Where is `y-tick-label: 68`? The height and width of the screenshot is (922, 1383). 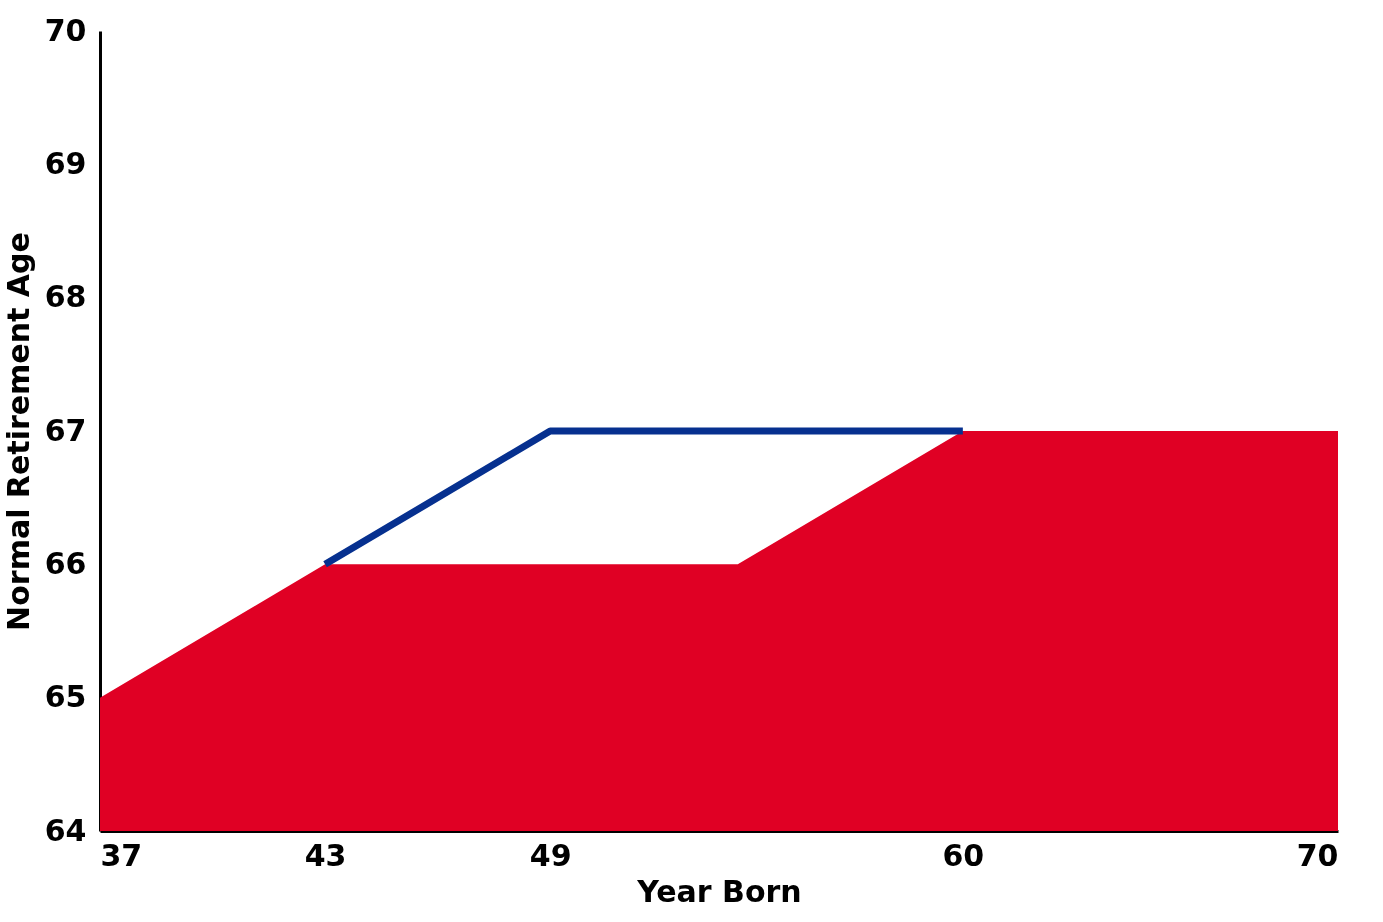 y-tick-label: 68 is located at coordinates (65, 297).